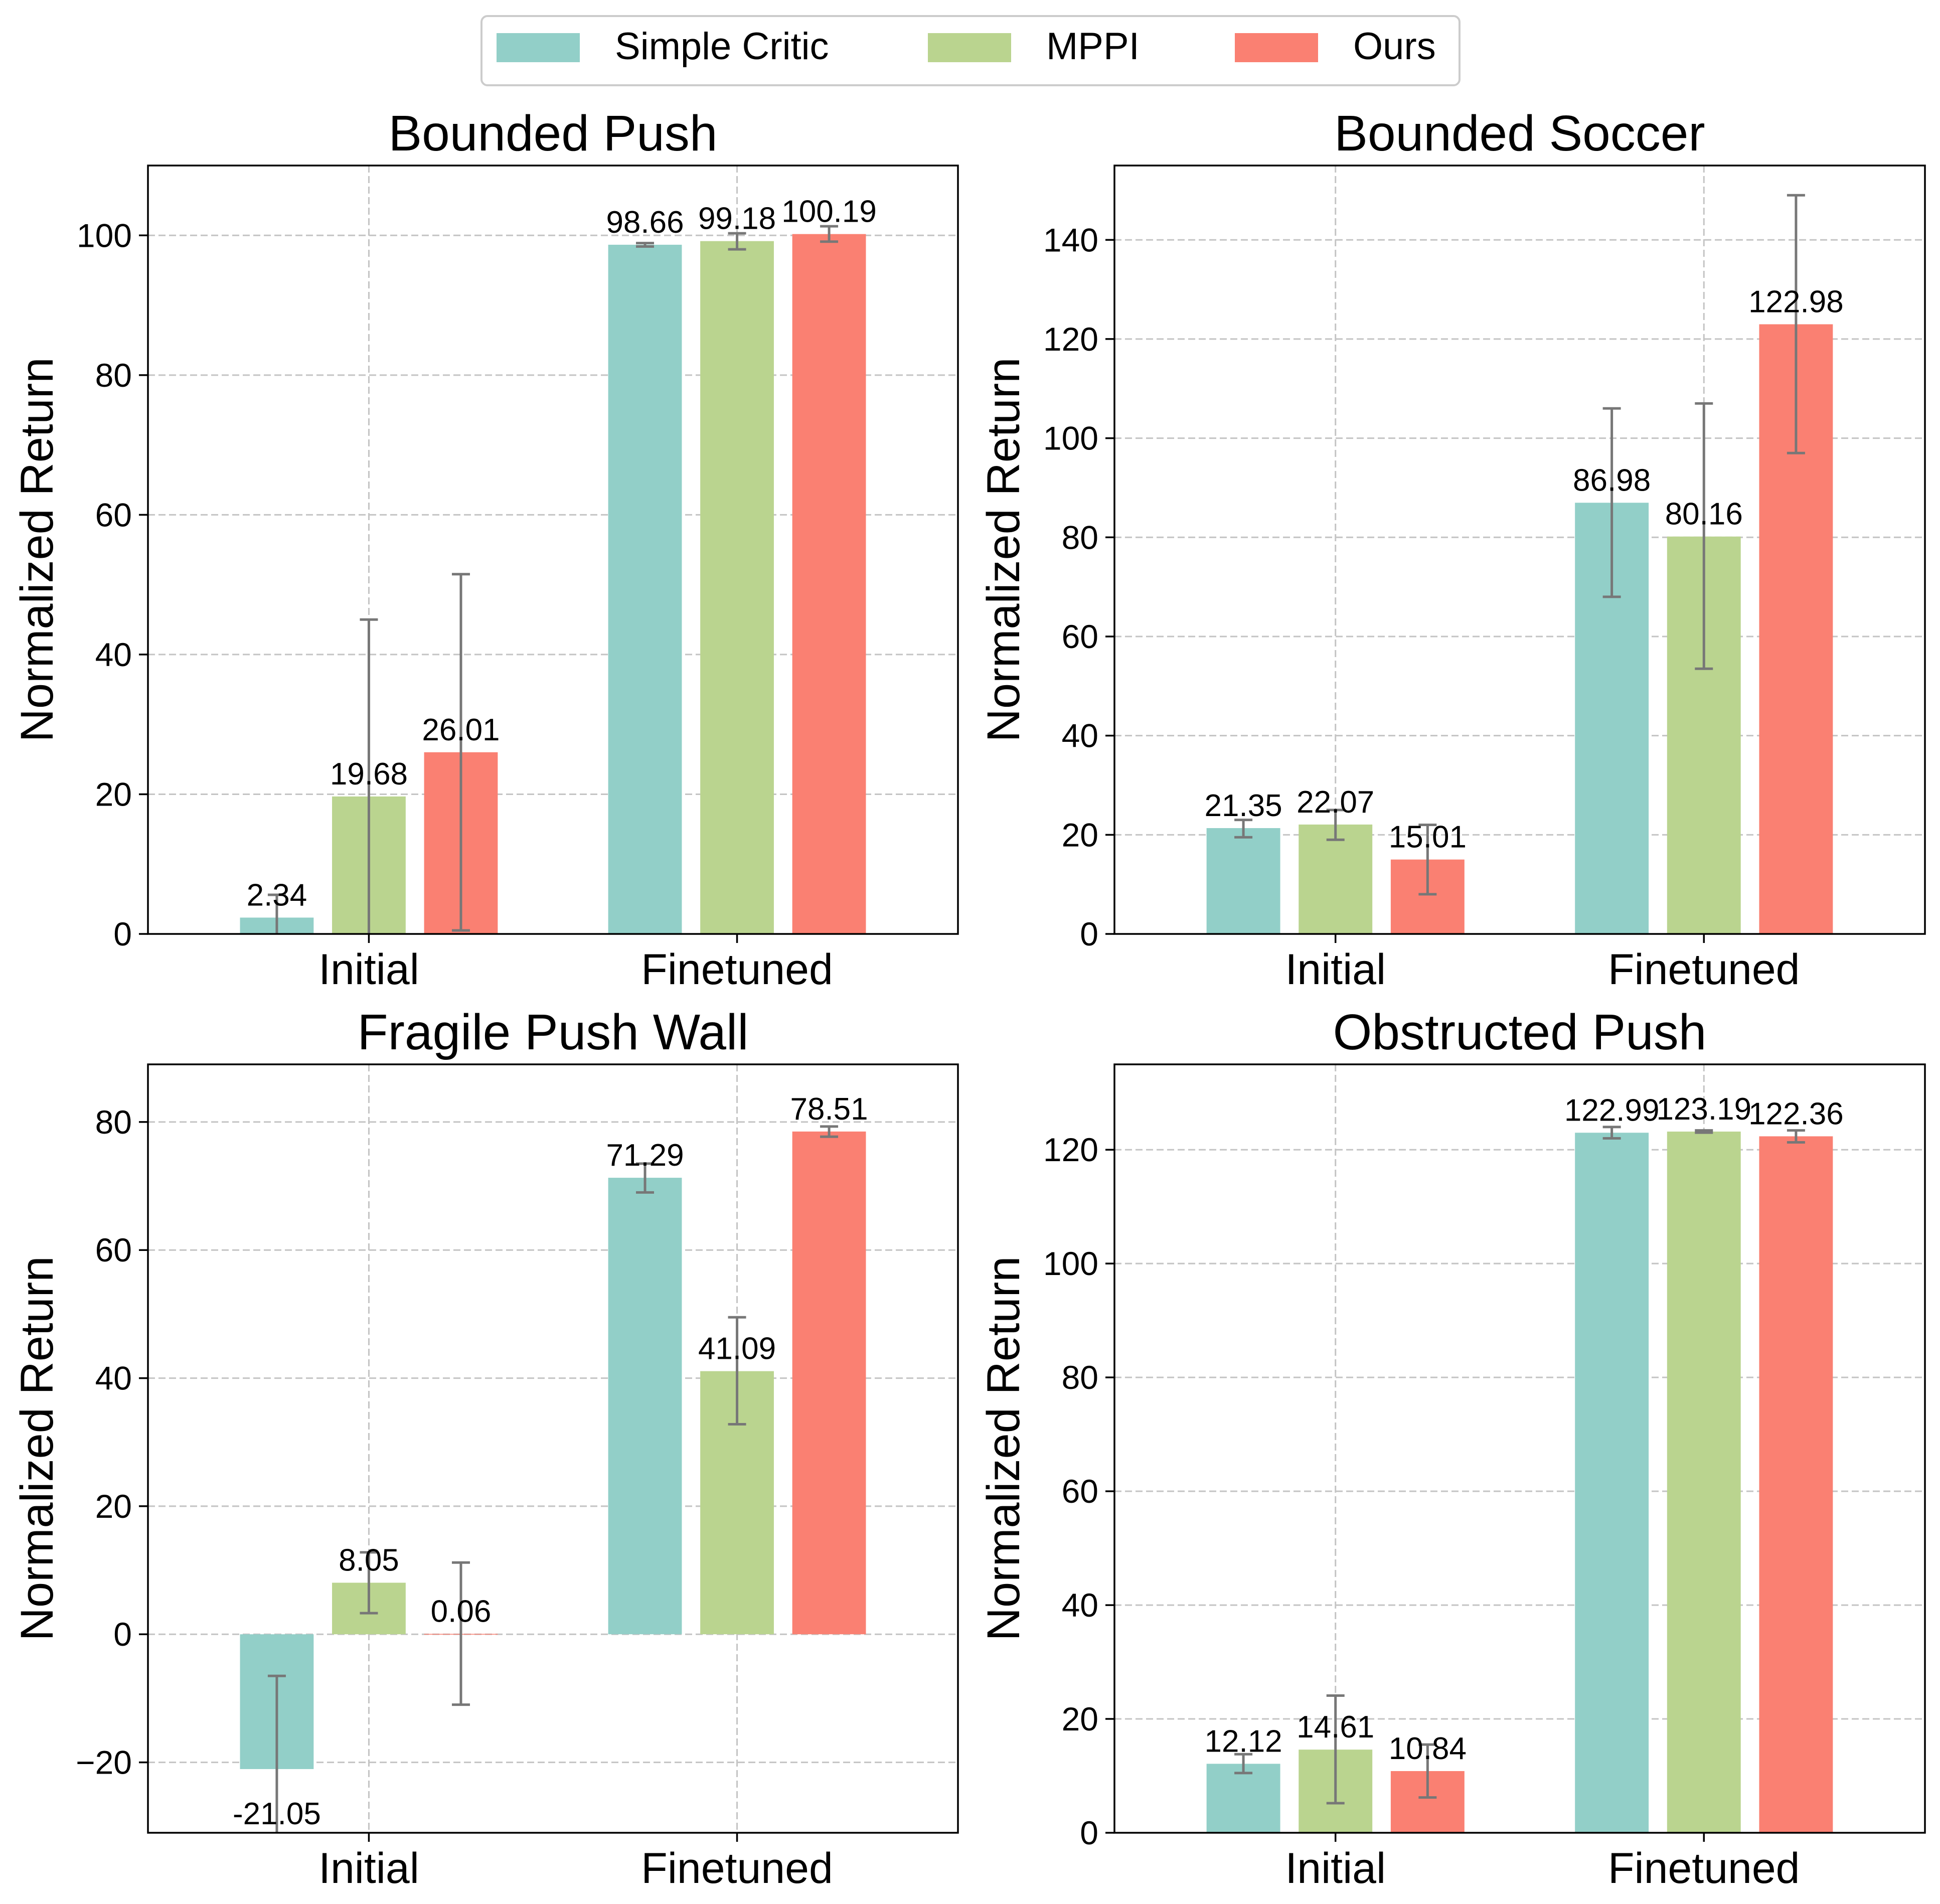 Image resolution: width=1940 pixels, height=1904 pixels. I want to click on legend-label: Ours, so click(1394, 46).